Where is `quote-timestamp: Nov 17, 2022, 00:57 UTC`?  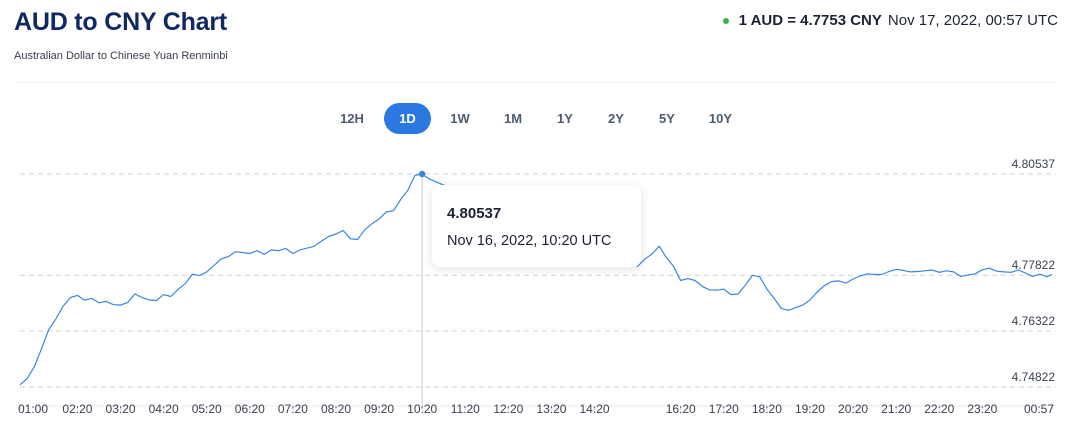 quote-timestamp: Nov 17, 2022, 00:57 UTC is located at coordinates (972, 20).